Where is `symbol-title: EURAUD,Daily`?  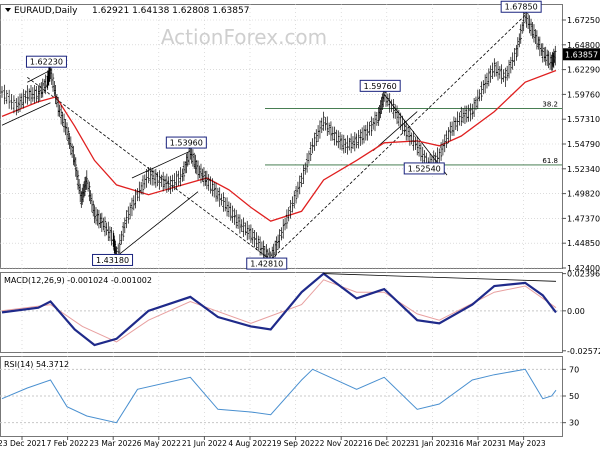
symbol-title: EURAUD,Daily is located at coordinates (46, 11).